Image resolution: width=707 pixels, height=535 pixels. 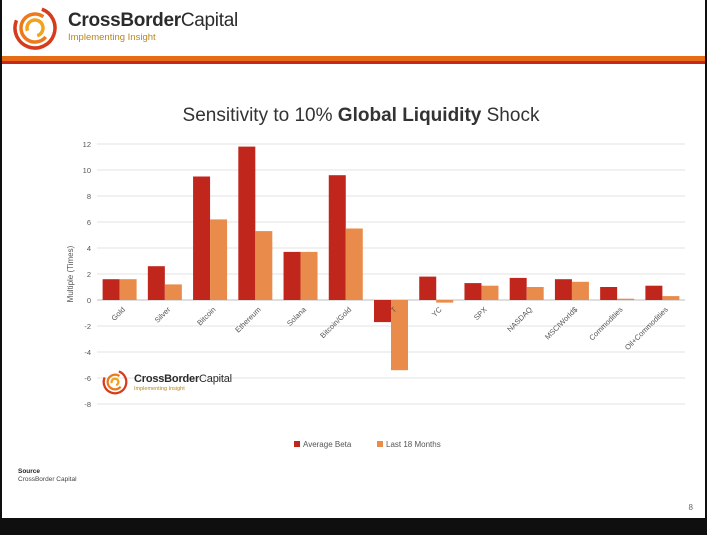 I want to click on page-number: 8, so click(x=690, y=507).